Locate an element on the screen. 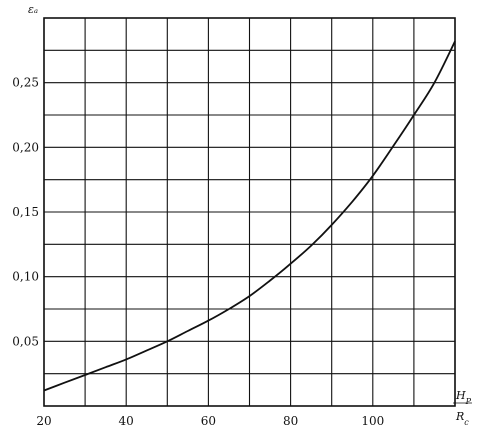  y-axis-label: εₐ is located at coordinates (33, 9).